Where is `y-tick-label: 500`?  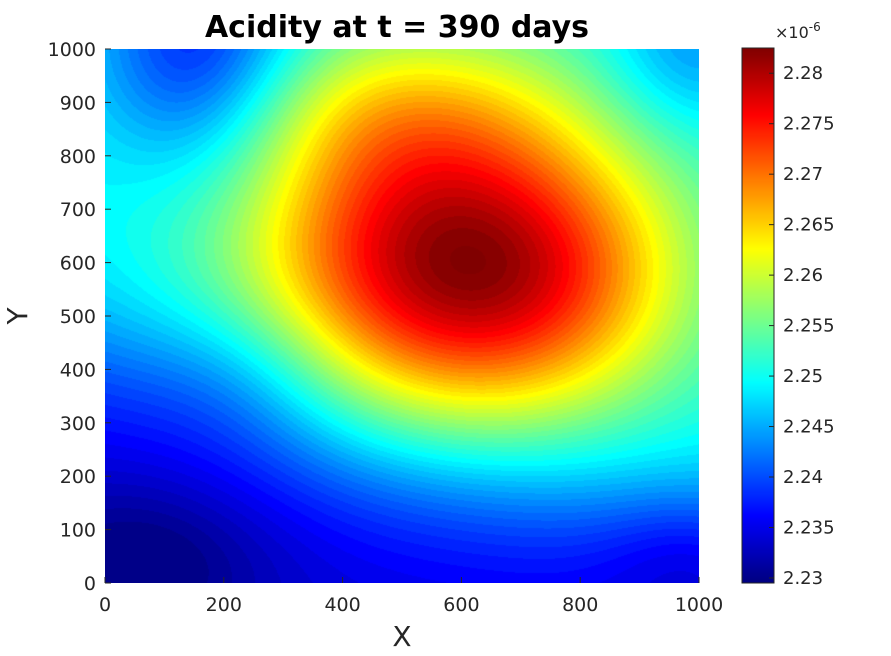 y-tick-label: 500 is located at coordinates (78, 317).